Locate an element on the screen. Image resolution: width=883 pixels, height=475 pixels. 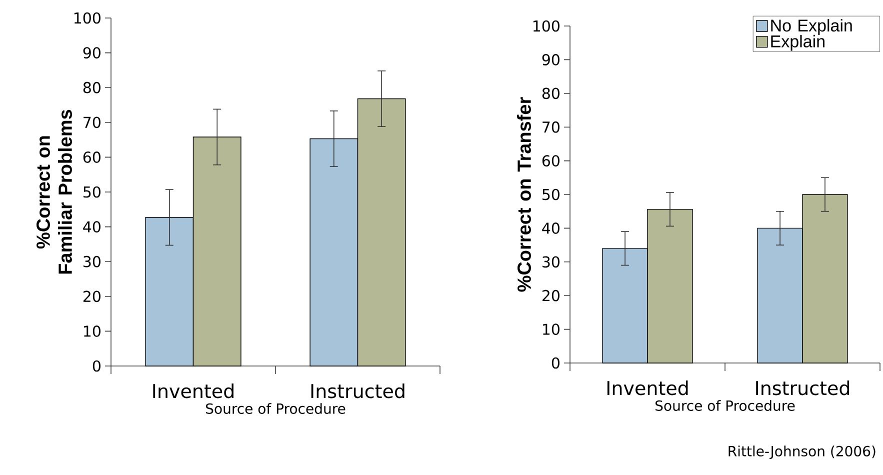
y-axis-title: %Correct on Familiar Problems is located at coordinates (54, 192).